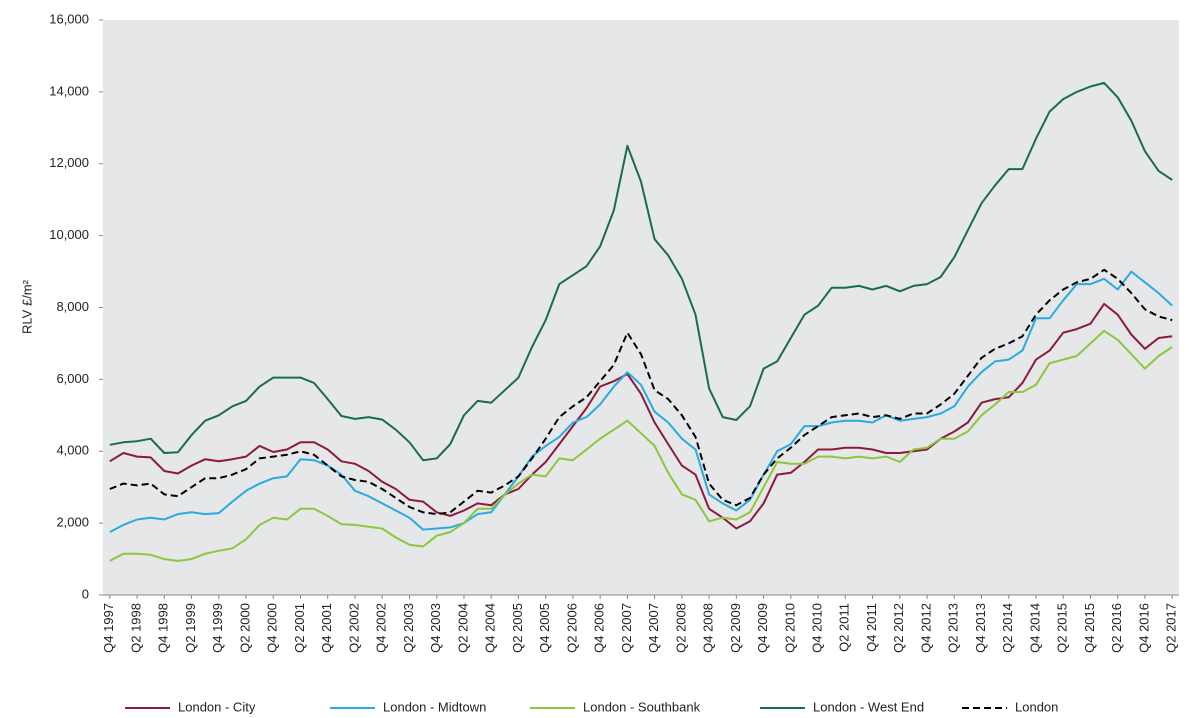  Describe the element at coordinates (1089, 628) in the screenshot. I see `x-tick-label: Q4 2015` at that location.